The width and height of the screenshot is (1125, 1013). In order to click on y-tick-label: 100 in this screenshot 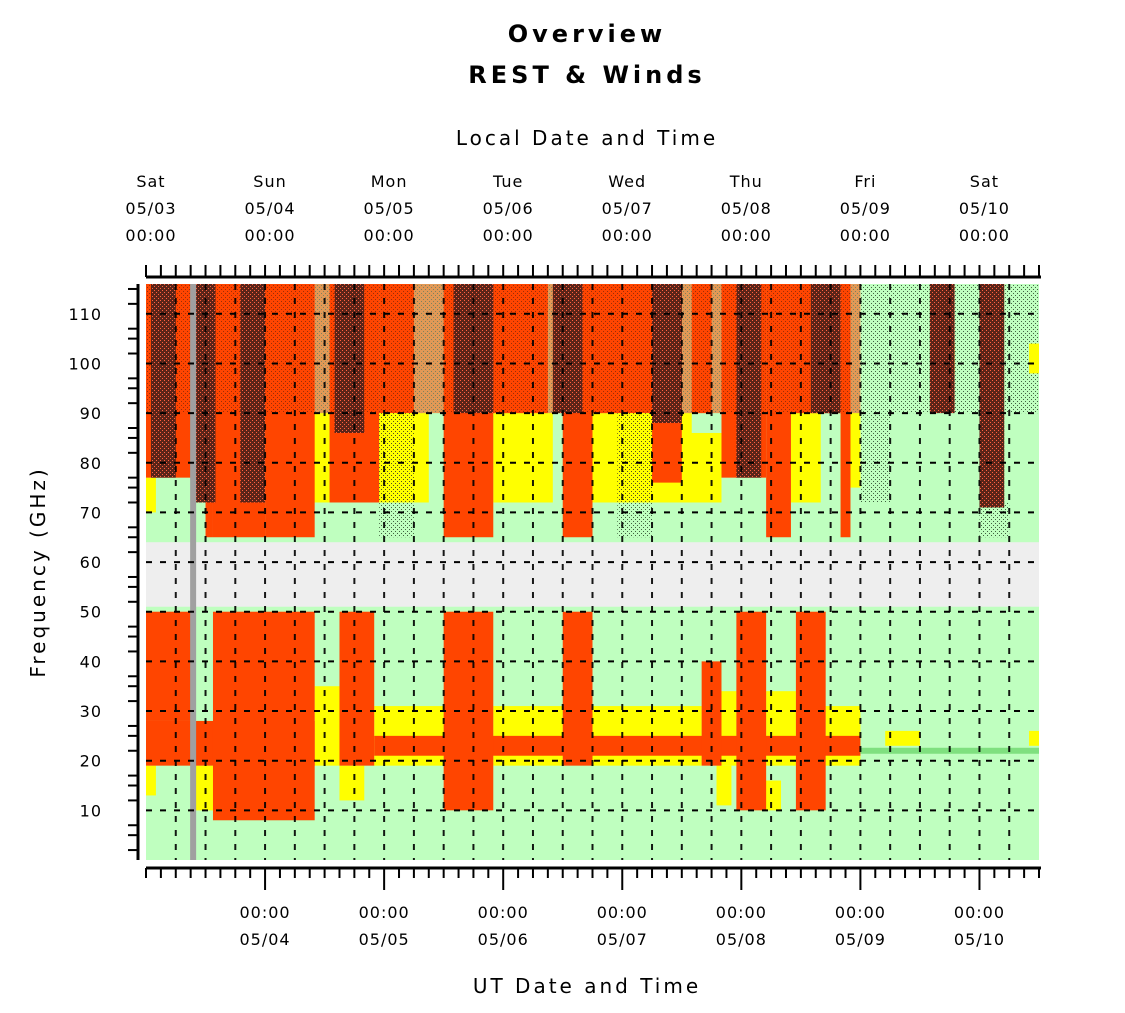, I will do `click(85, 363)`.